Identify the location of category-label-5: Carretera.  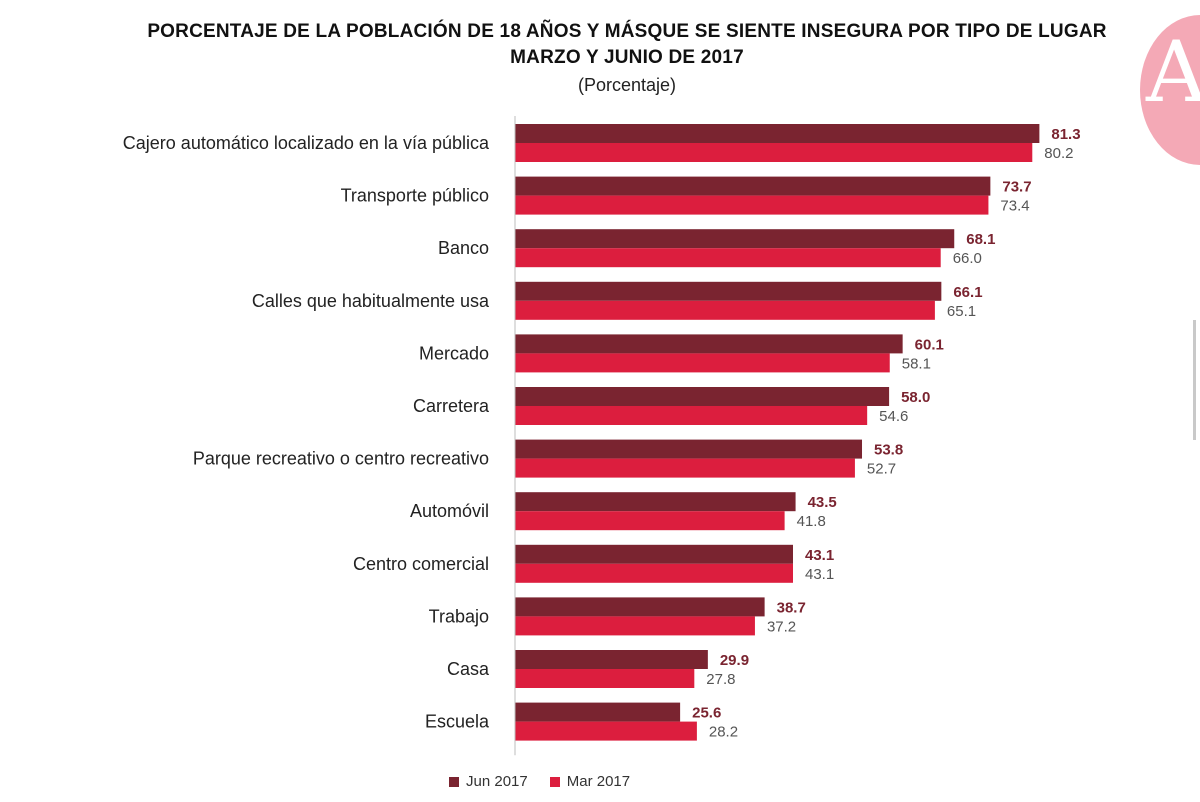
(451, 406).